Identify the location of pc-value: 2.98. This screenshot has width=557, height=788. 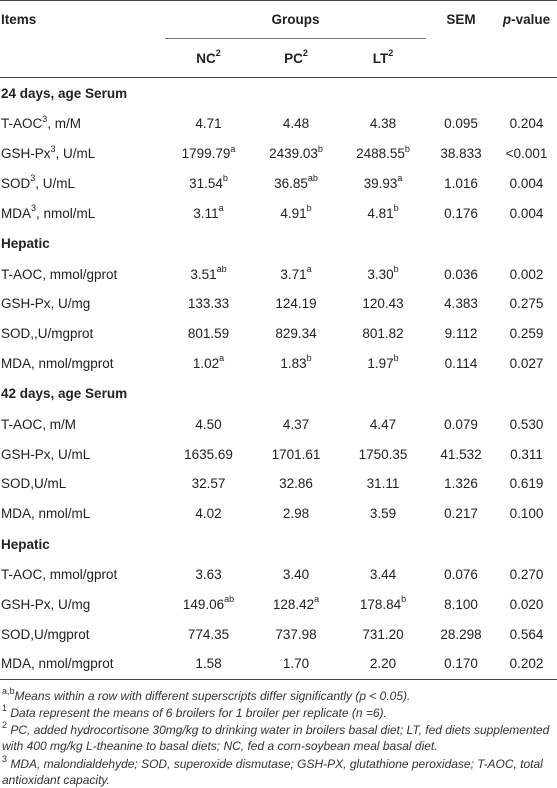
(296, 514).